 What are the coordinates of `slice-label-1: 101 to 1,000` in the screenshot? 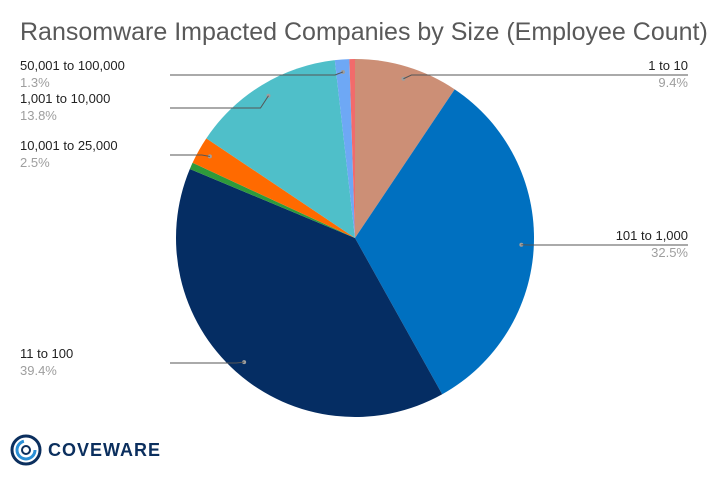 It's located at (652, 235).